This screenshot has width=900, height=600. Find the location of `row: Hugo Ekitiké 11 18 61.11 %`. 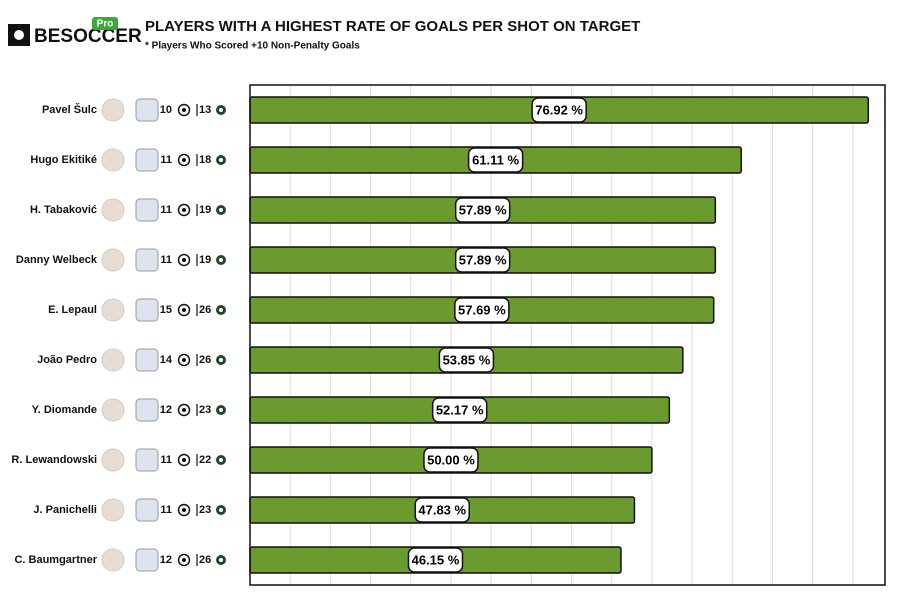

row: Hugo Ekitiké 11 18 61.11 % is located at coordinates (386, 160).